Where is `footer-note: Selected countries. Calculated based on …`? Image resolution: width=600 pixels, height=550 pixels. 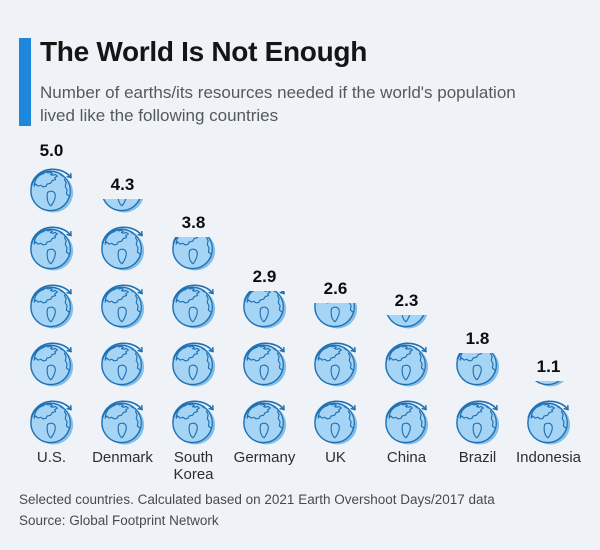 footer-note: Selected countries. Calculated based on … is located at coordinates (257, 499).